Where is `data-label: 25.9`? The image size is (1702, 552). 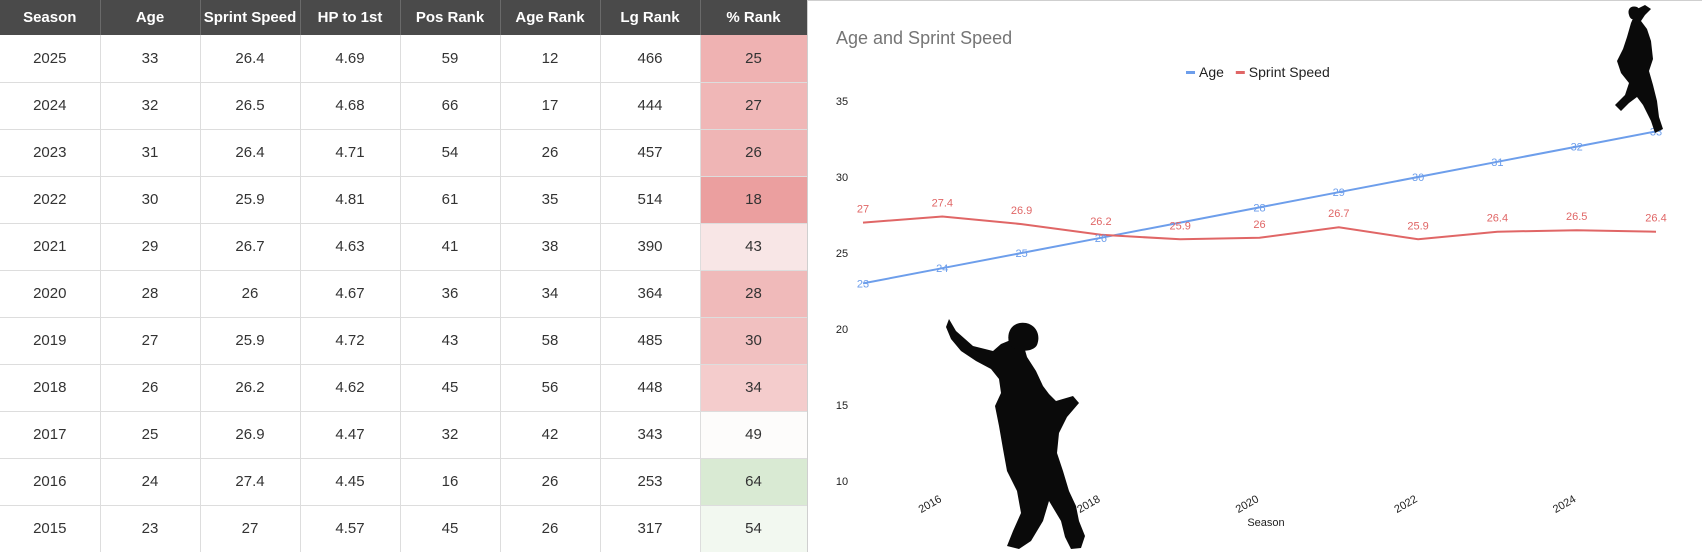 data-label: 25.9 is located at coordinates (1417, 226).